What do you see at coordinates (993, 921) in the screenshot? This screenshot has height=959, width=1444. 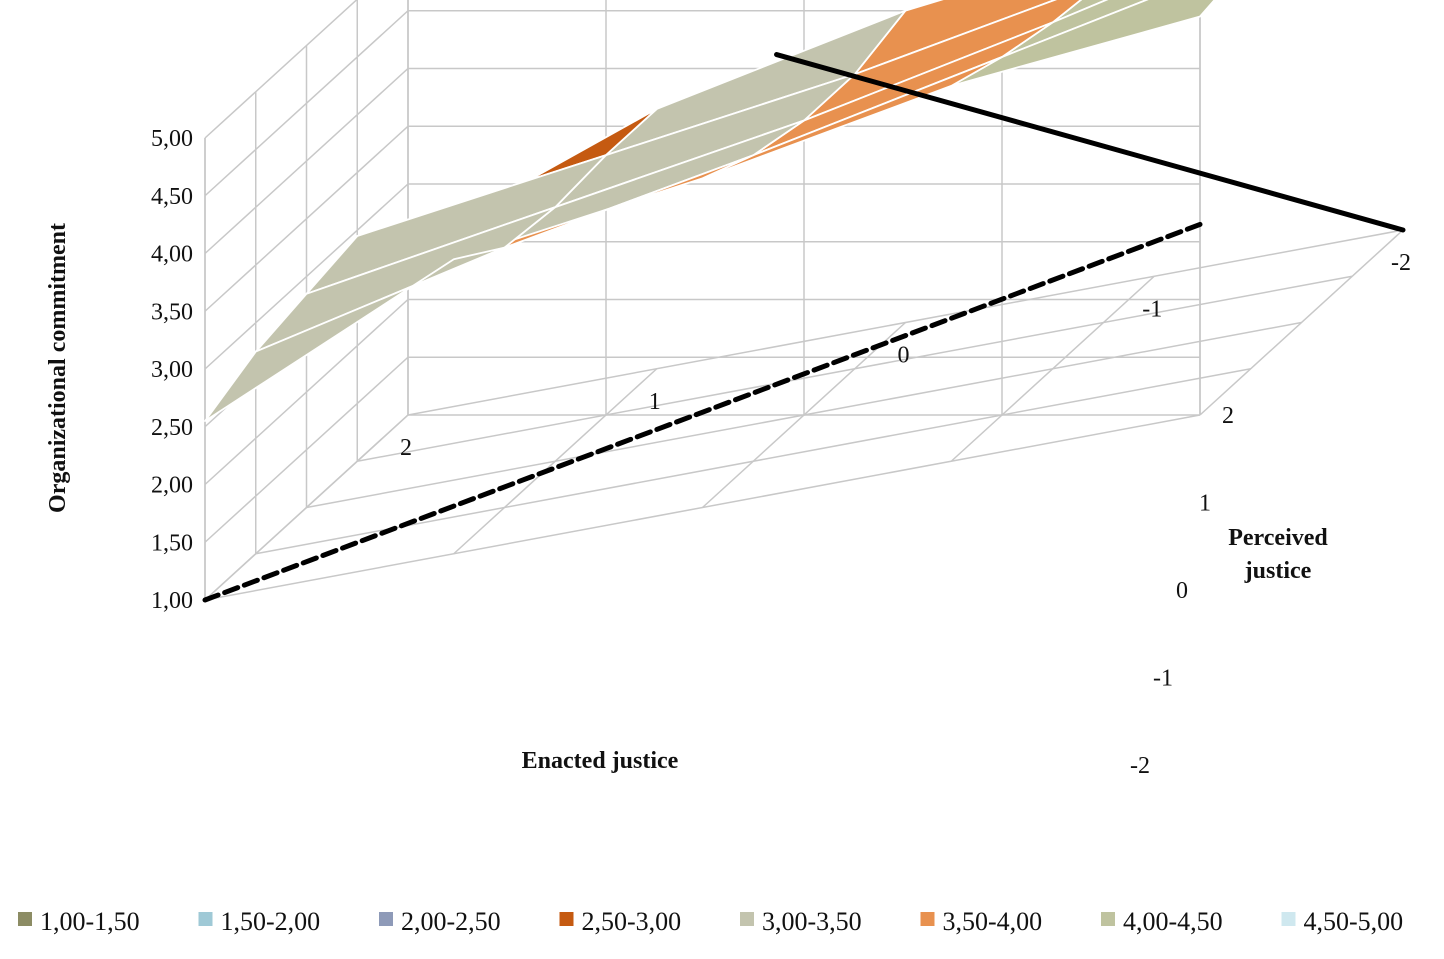 I see `legend-label: 3,50-4,00` at bounding box center [993, 921].